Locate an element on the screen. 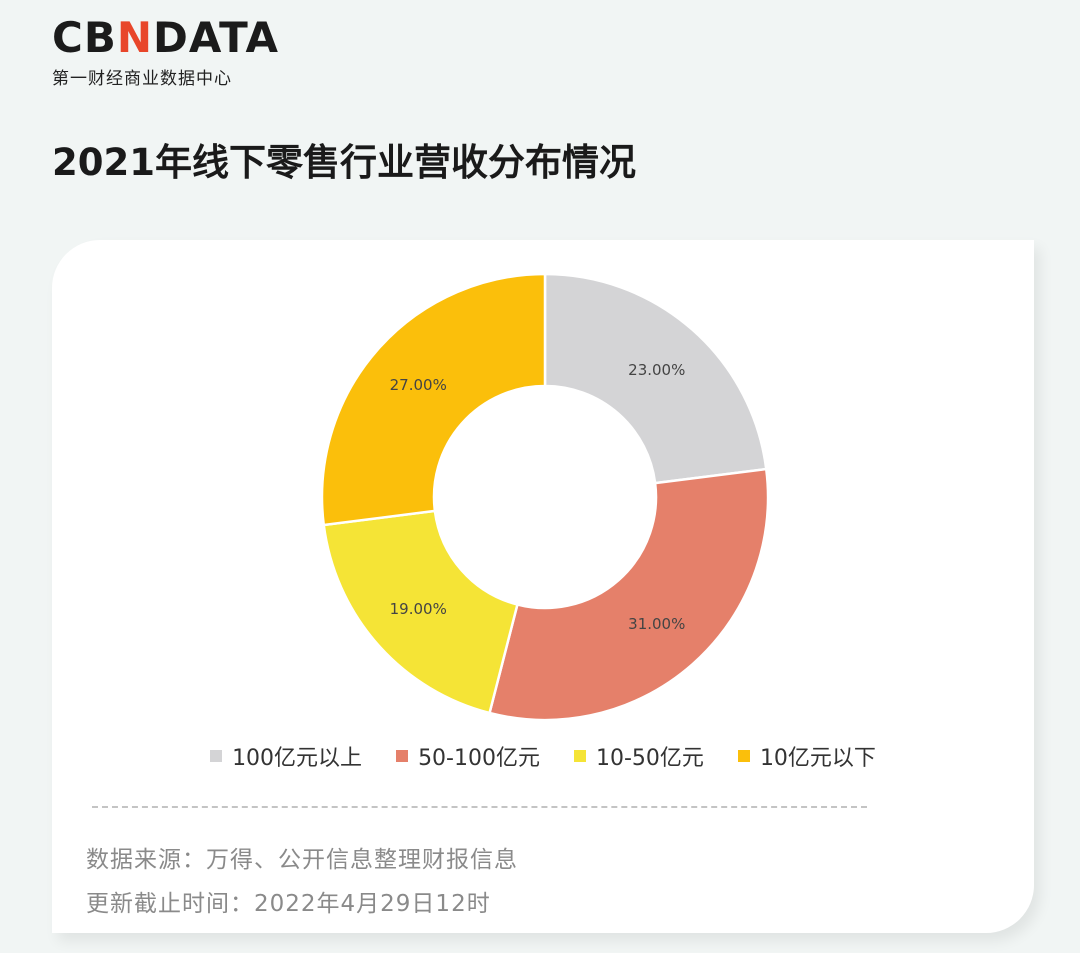  legend-item: 50-100亿元 is located at coordinates (468, 756).